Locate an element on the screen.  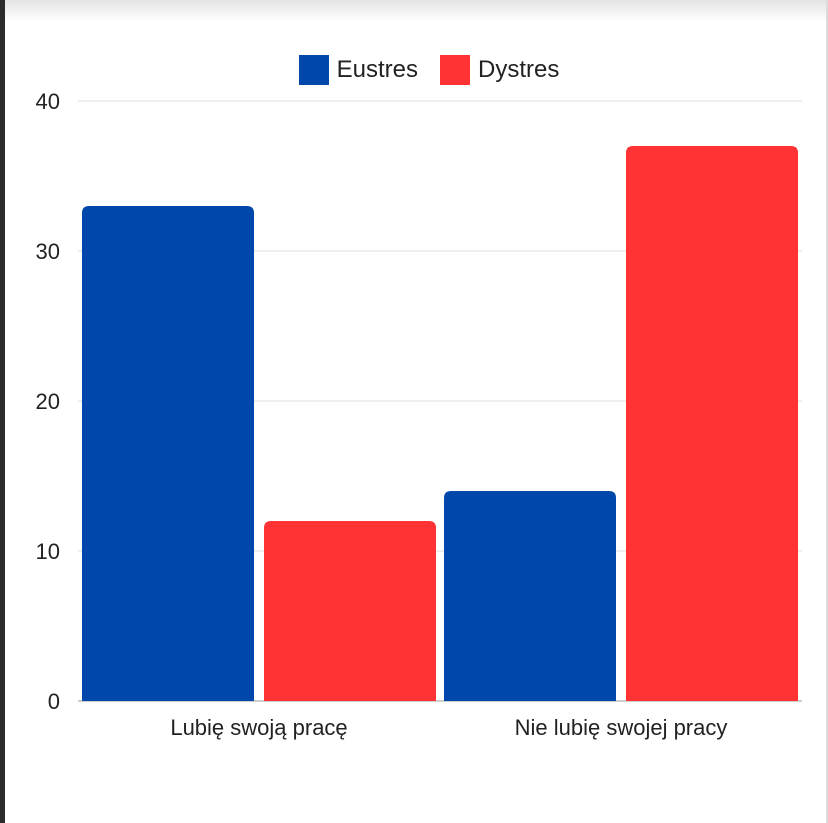
x-category-label-0: Lubię swoją pracę is located at coordinates (258, 727).